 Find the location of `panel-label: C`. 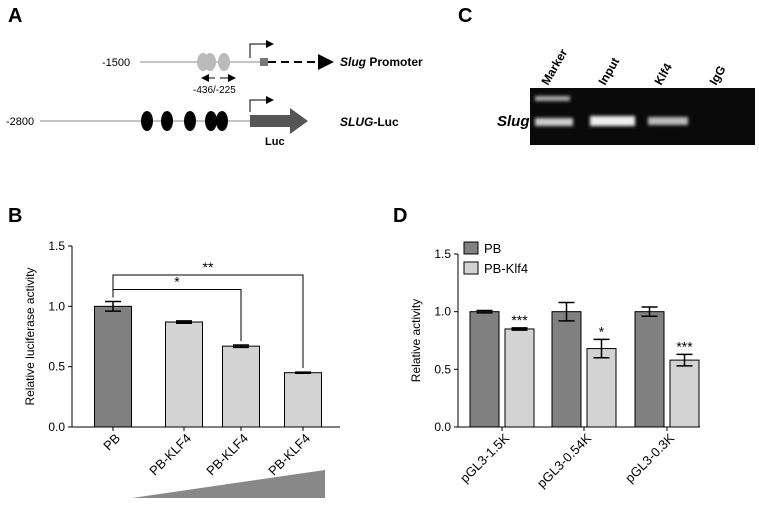

panel-label: C is located at coordinates (465, 16).